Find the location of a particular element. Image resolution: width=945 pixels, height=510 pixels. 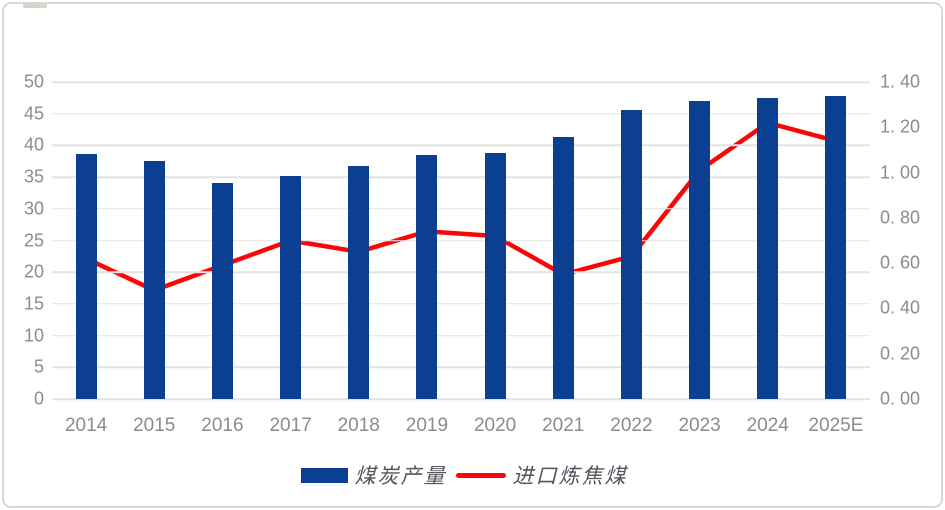

legend-line-label: 进口炼焦煤 is located at coordinates (570, 476).